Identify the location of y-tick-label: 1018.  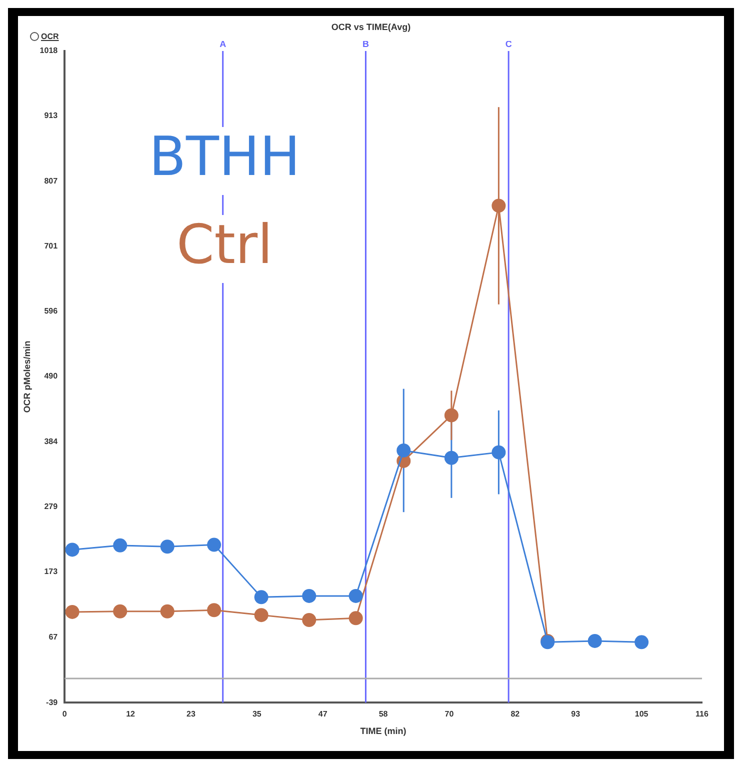
(49, 51).